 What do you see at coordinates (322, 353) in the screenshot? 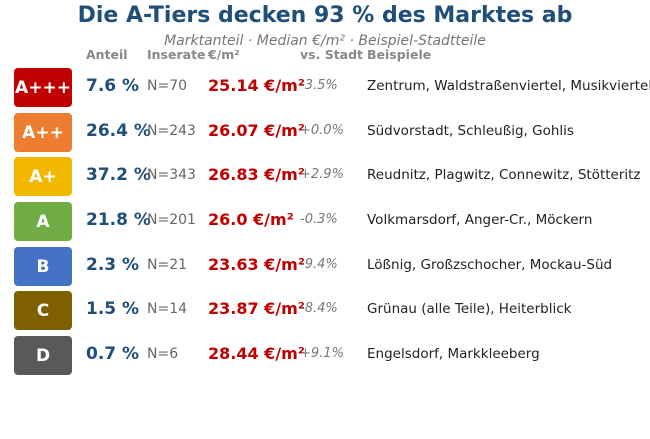
I see `vs-city-delta: +9.1%` at bounding box center [322, 353].